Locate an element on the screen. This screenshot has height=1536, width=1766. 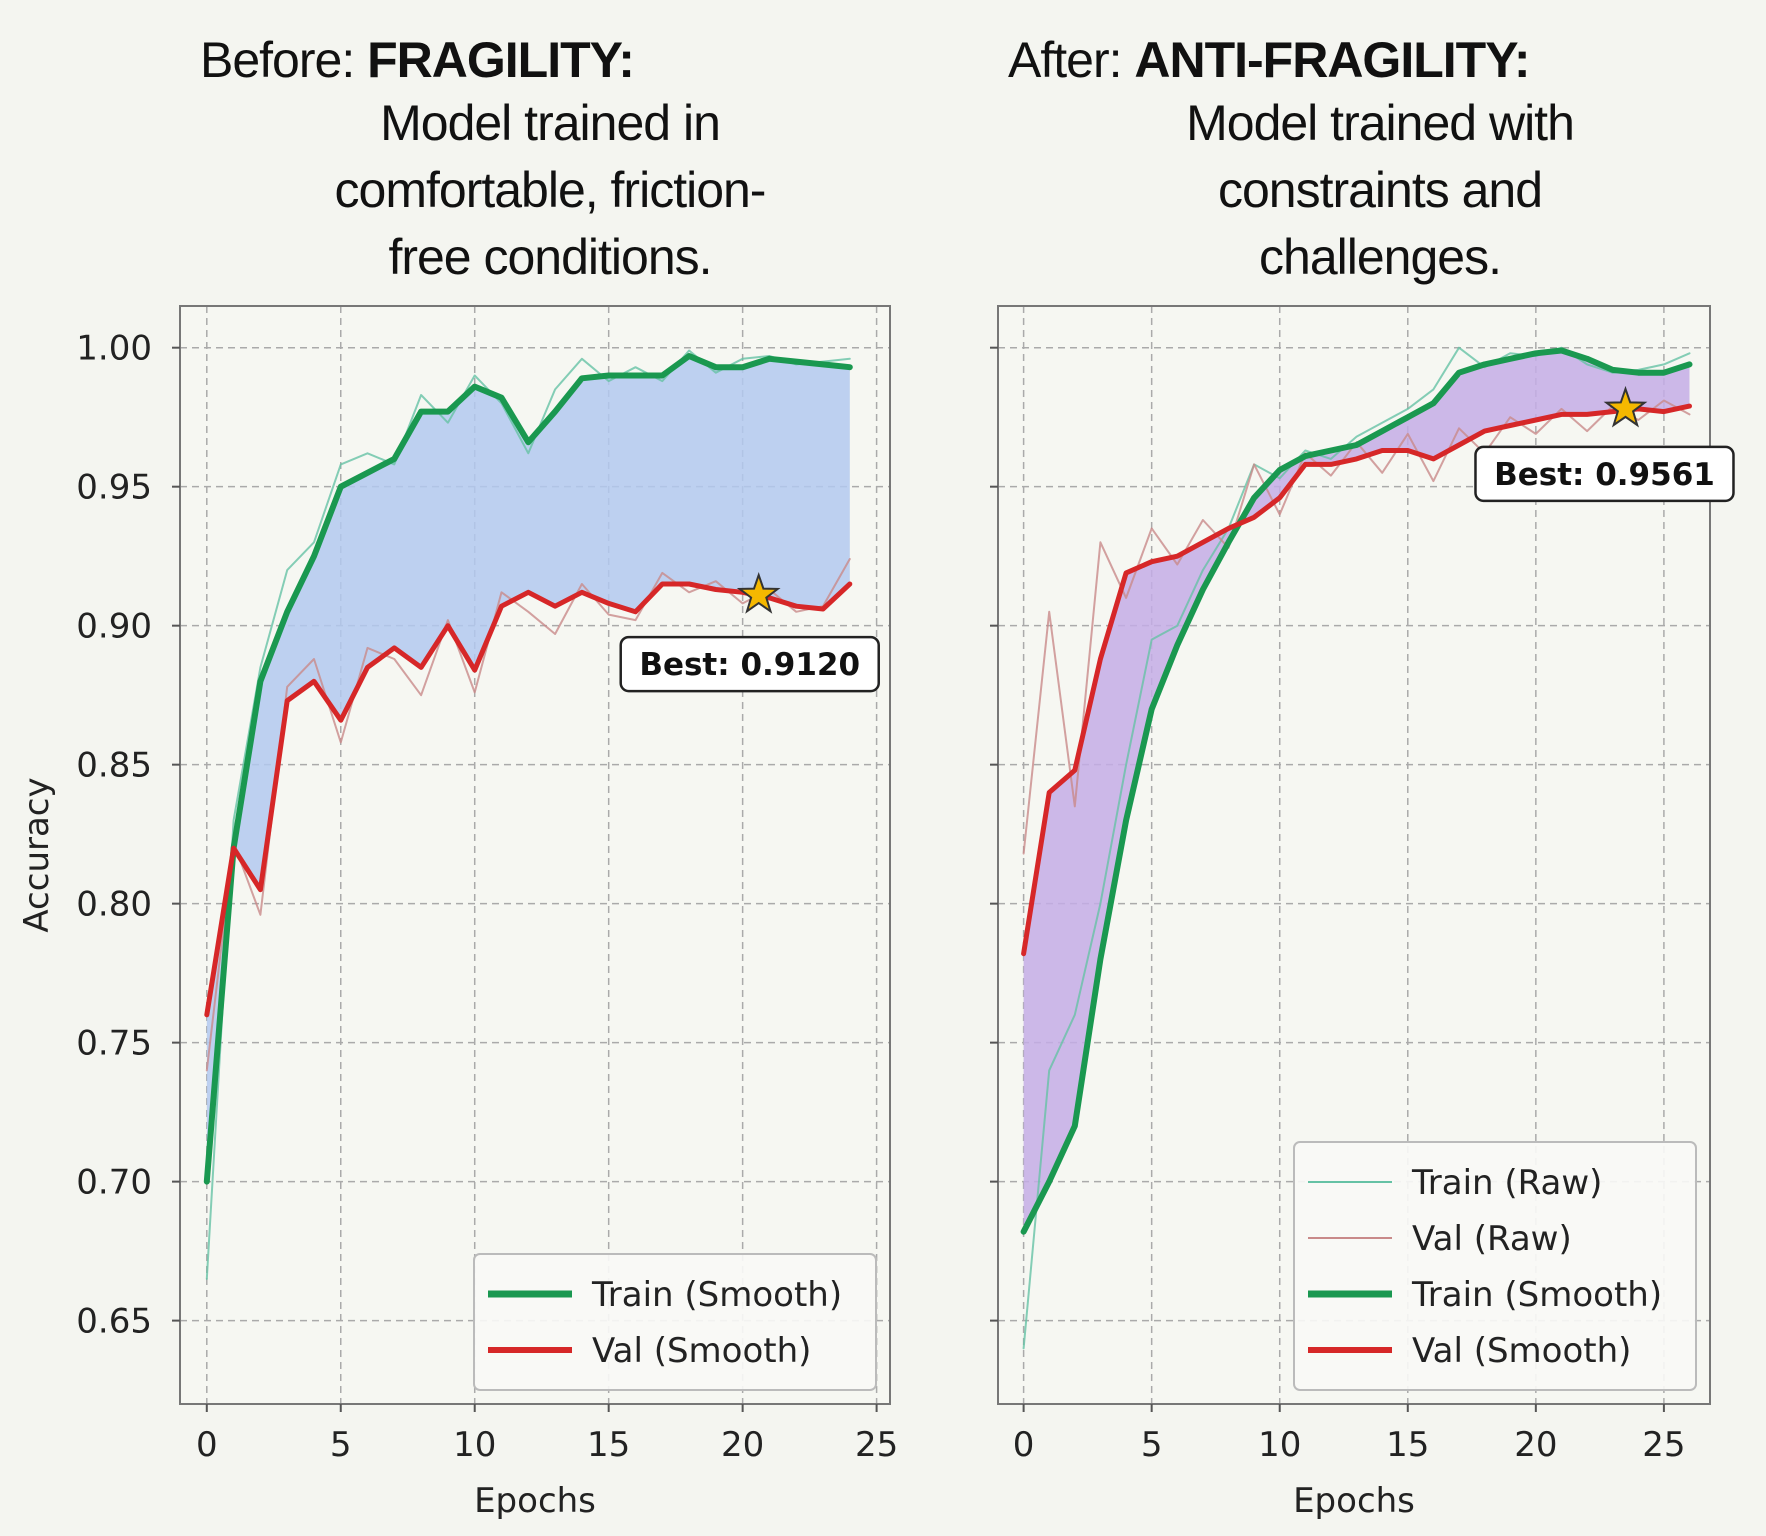
left-x-tick-label: 0 is located at coordinates (207, 1445).